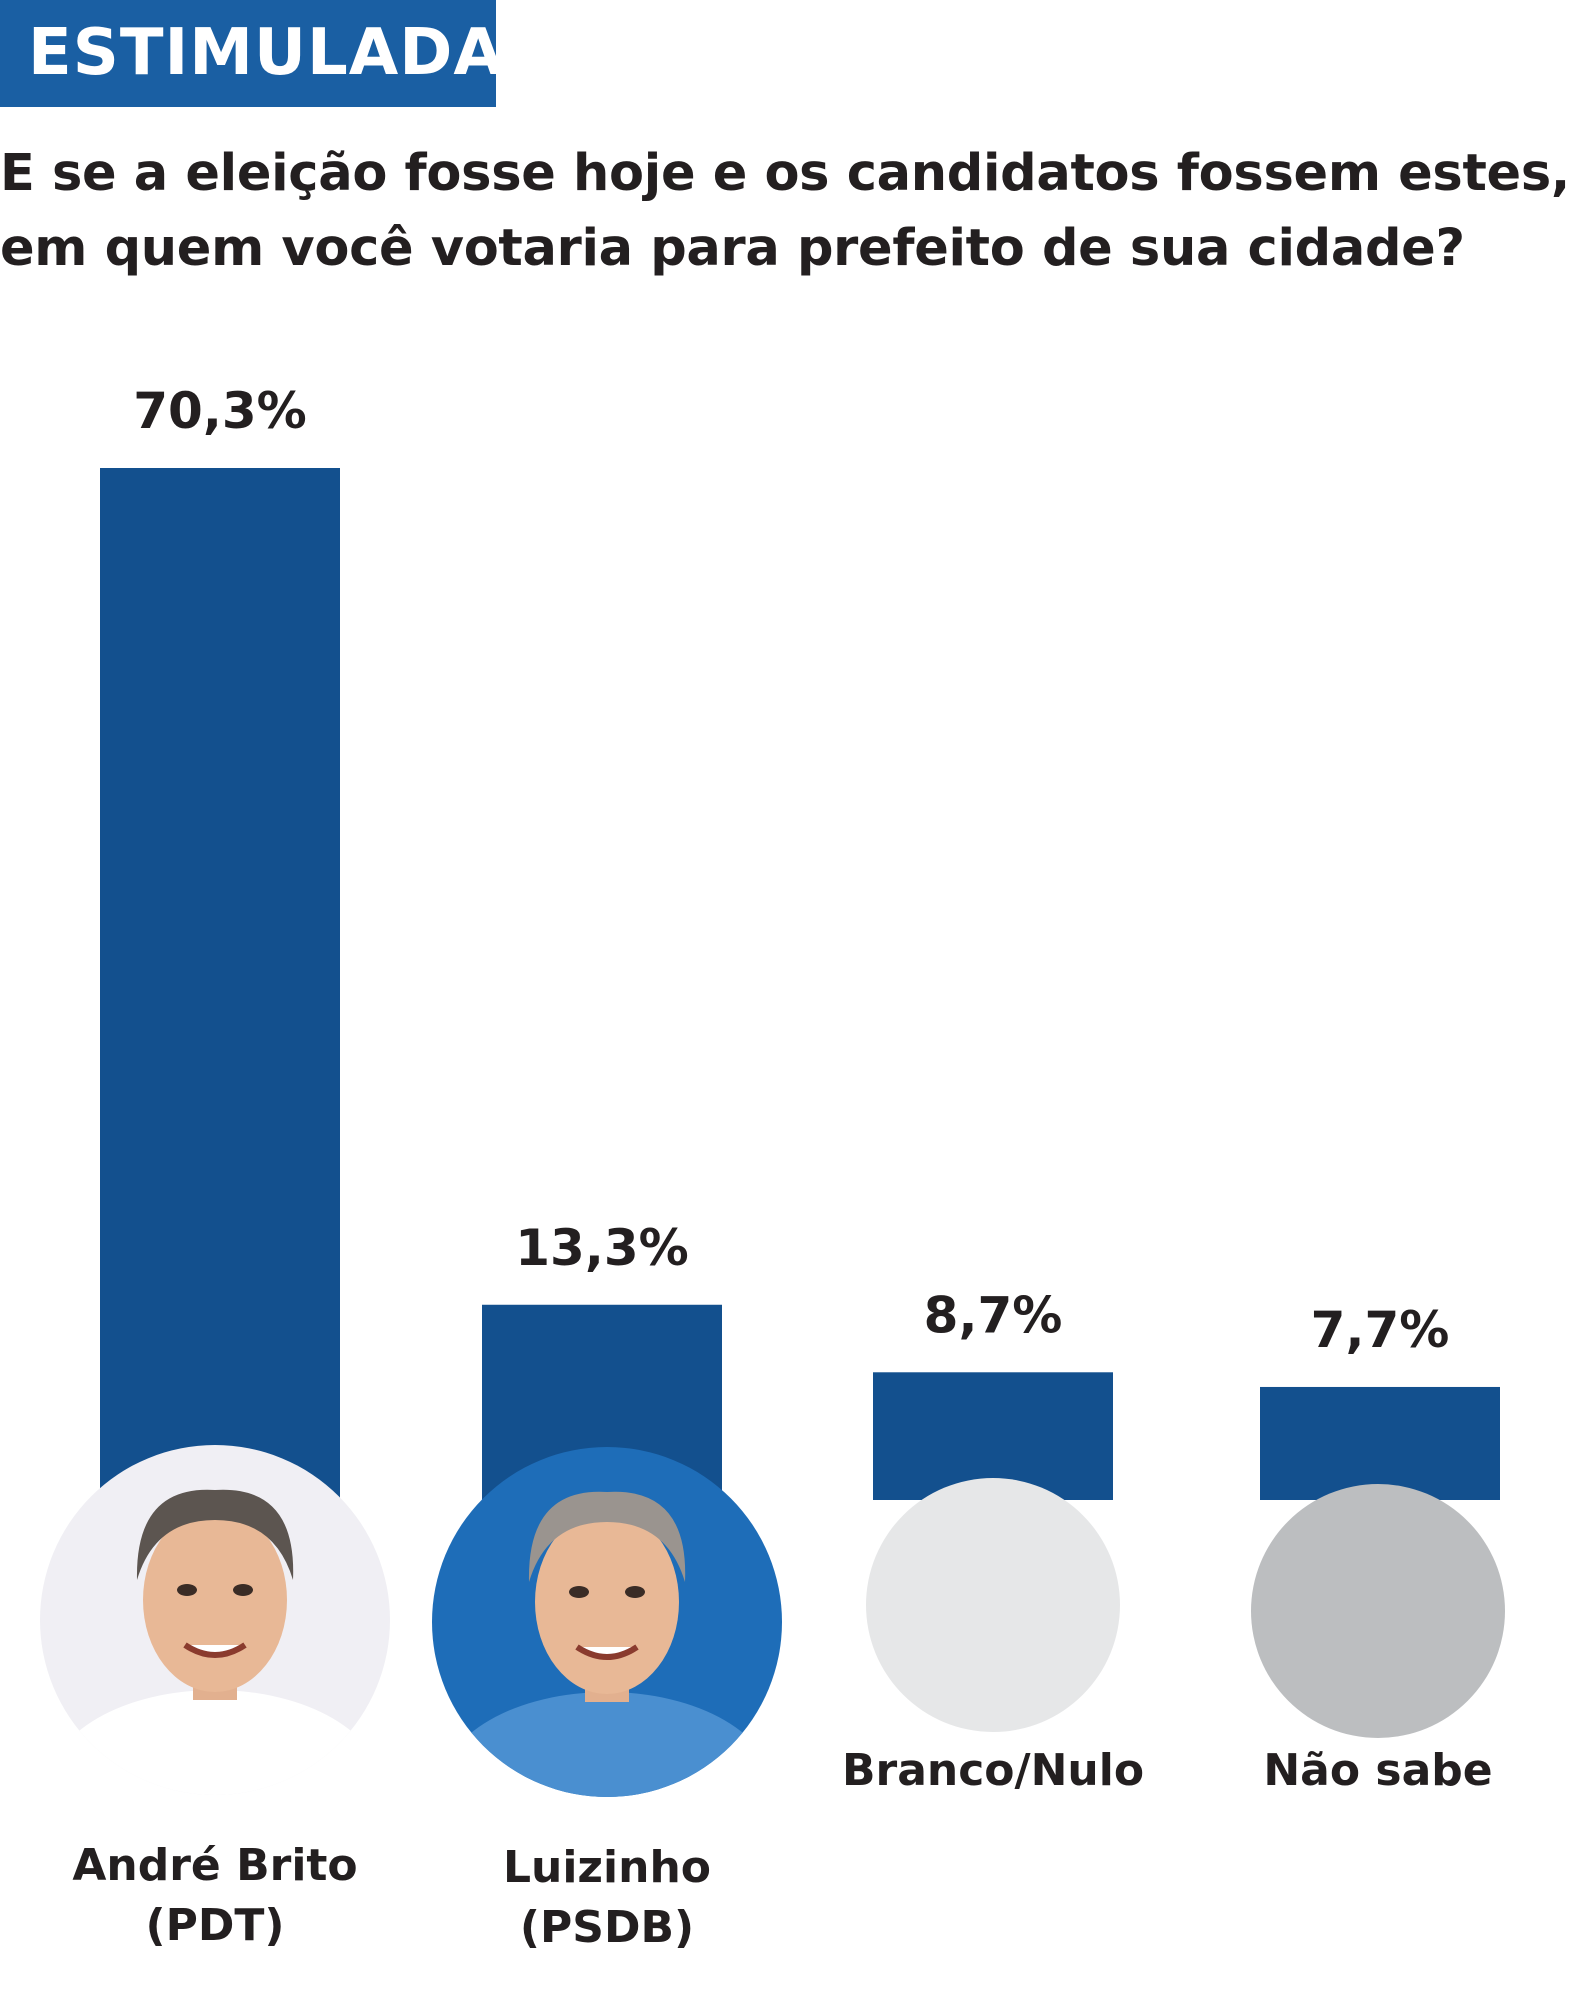 The image size is (1585, 1992). What do you see at coordinates (219, 411) in the screenshot?
I see `value-label: 70,3%` at bounding box center [219, 411].